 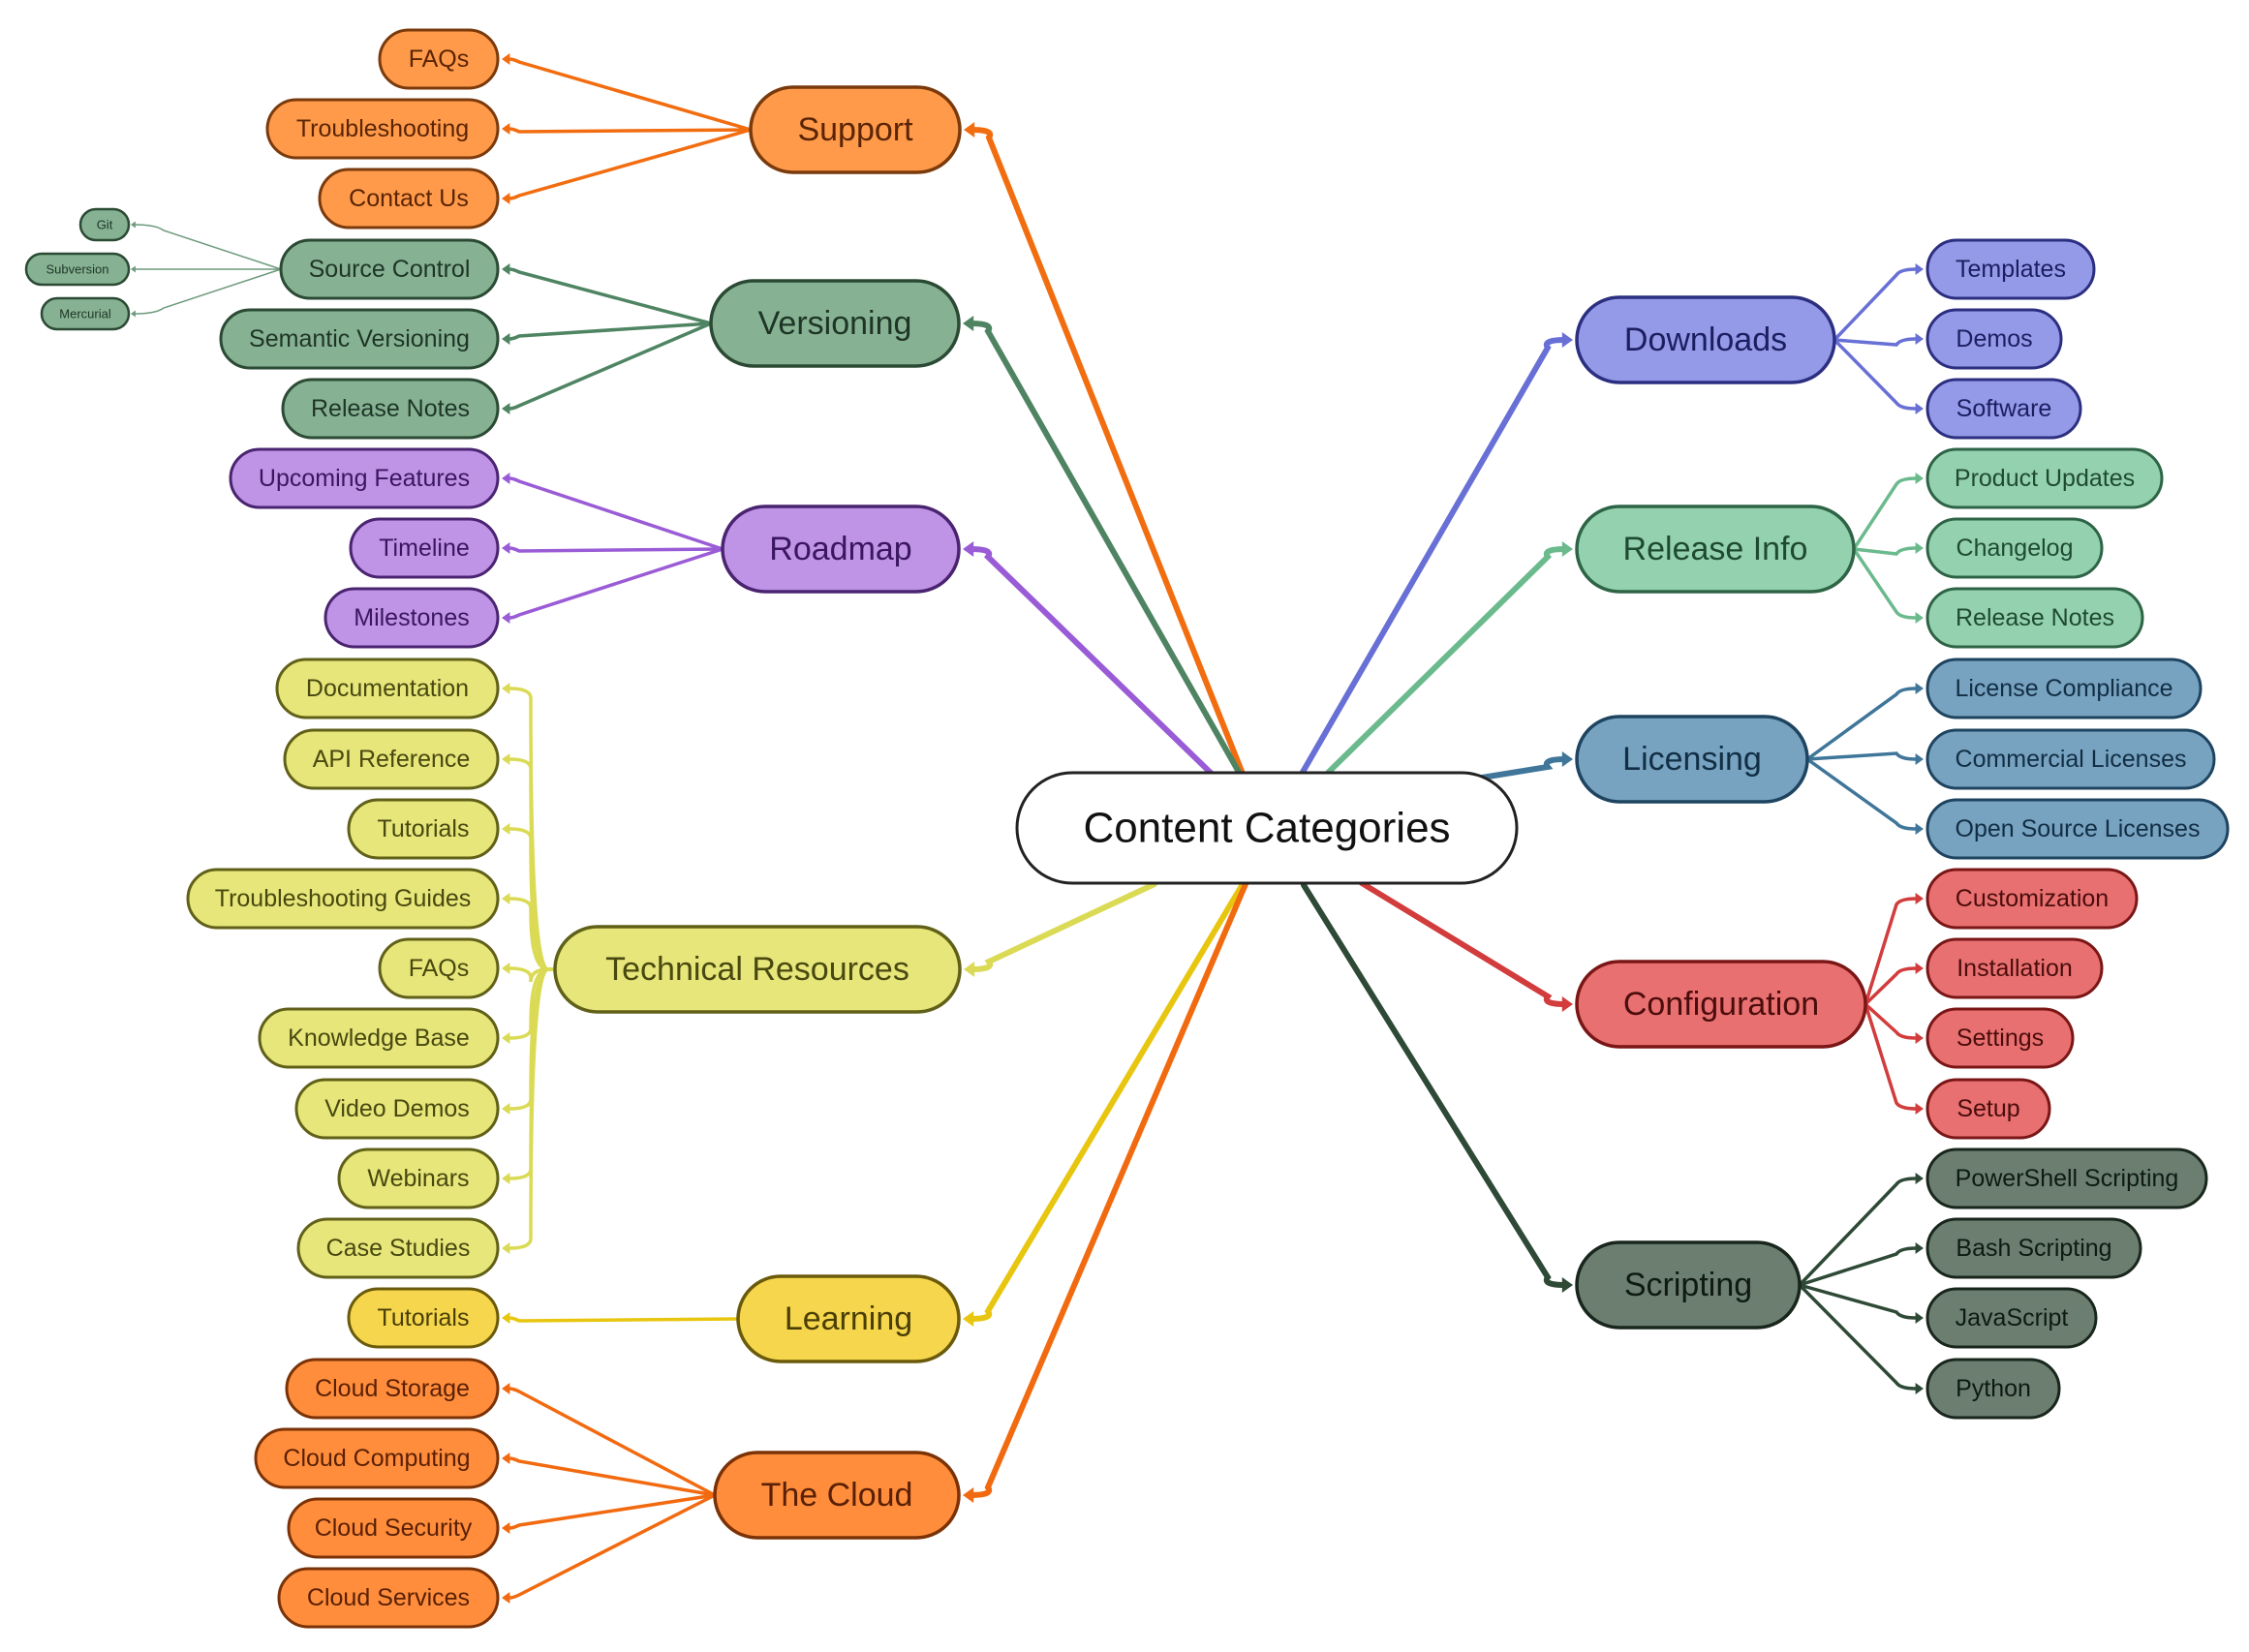 I want to click on leaf-versioning-0: Source Control, so click(x=389, y=269).